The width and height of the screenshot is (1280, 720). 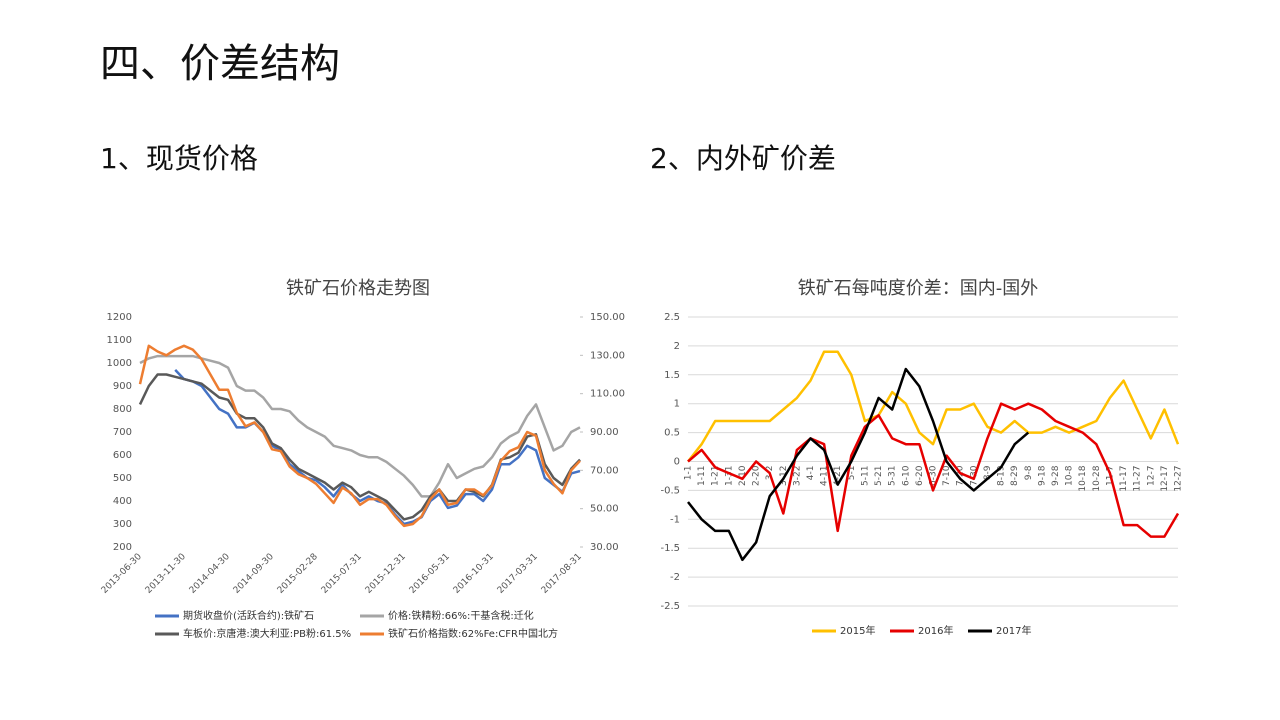 I want to click on x-tick-label: 2013-06-30, so click(x=122, y=574).